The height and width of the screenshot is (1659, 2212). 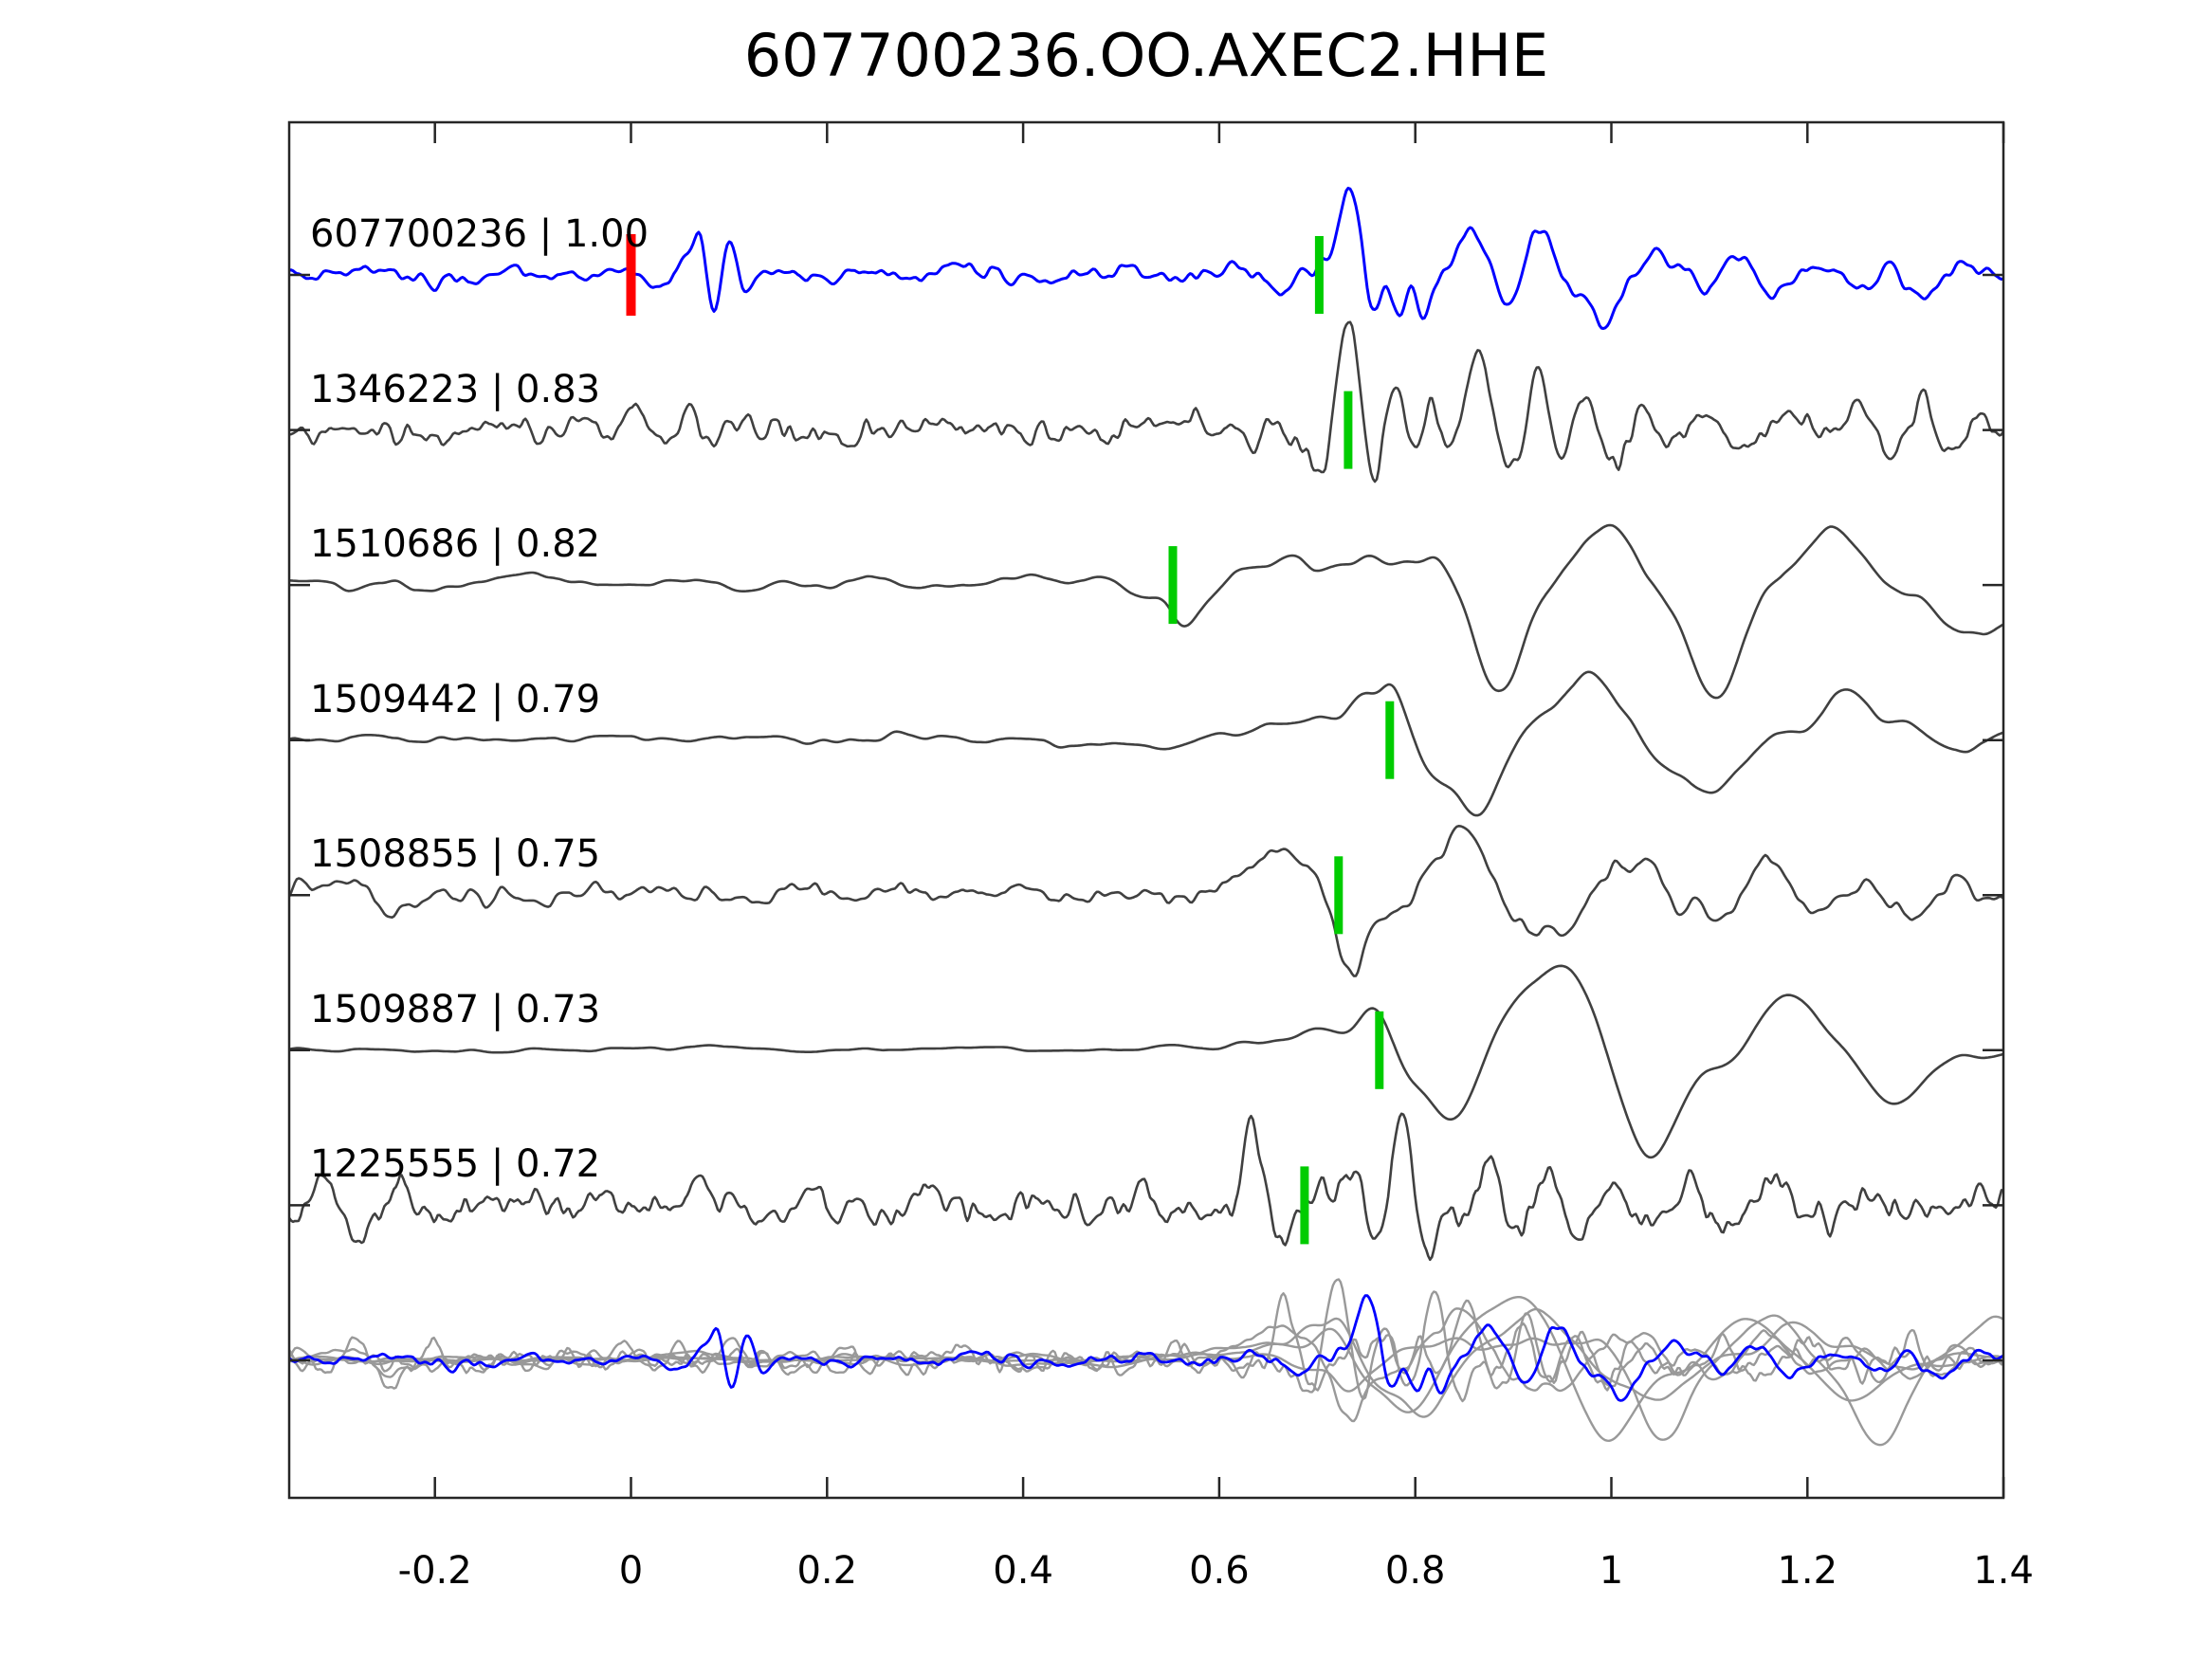 I want to click on trace-label: 1510686 | 0.82, so click(x=455, y=544).